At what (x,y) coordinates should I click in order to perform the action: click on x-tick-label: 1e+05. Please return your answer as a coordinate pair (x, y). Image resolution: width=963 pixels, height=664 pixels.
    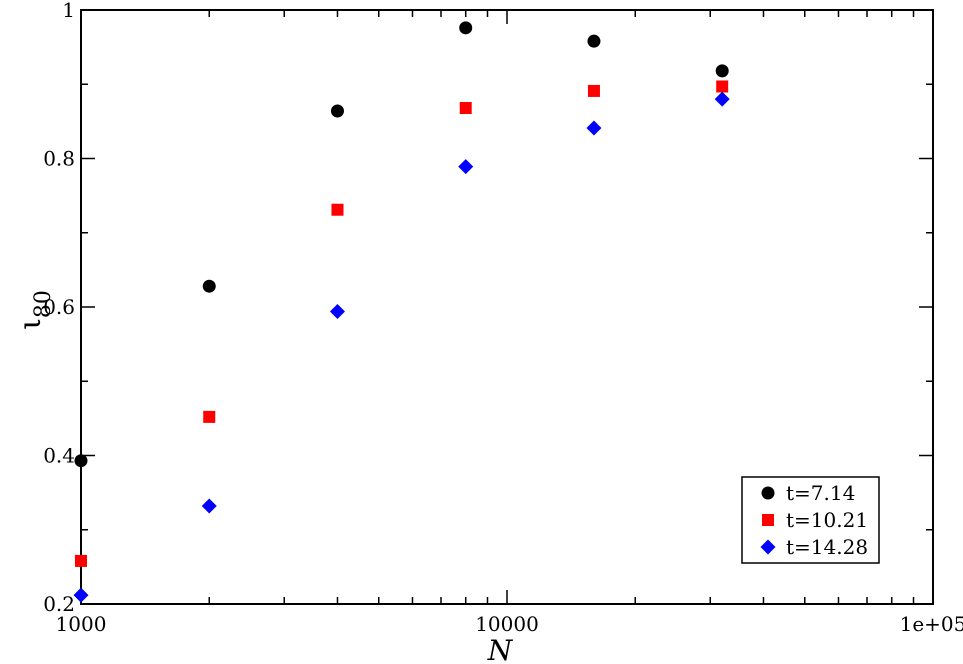
    Looking at the image, I should click on (931, 624).